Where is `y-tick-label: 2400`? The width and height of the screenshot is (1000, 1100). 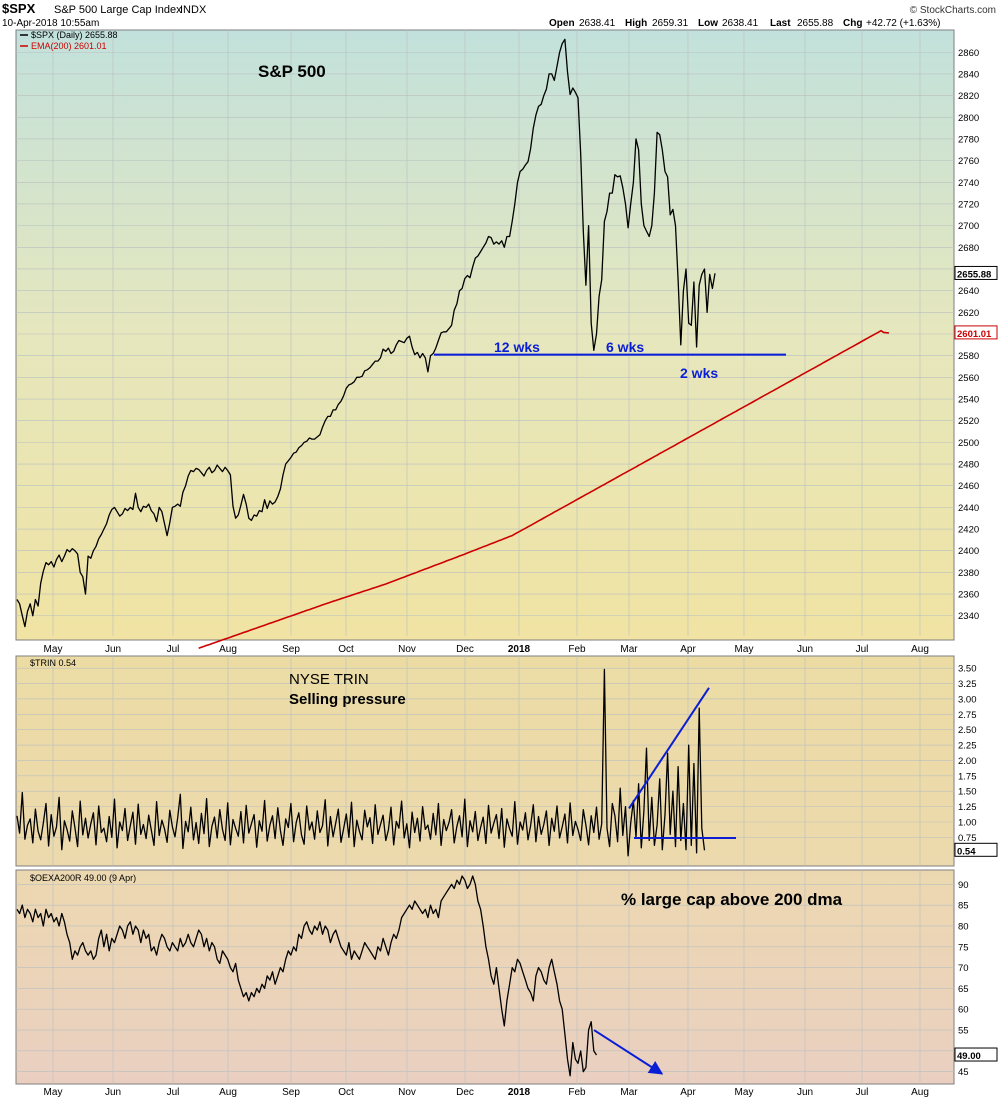 y-tick-label: 2400 is located at coordinates (968, 551).